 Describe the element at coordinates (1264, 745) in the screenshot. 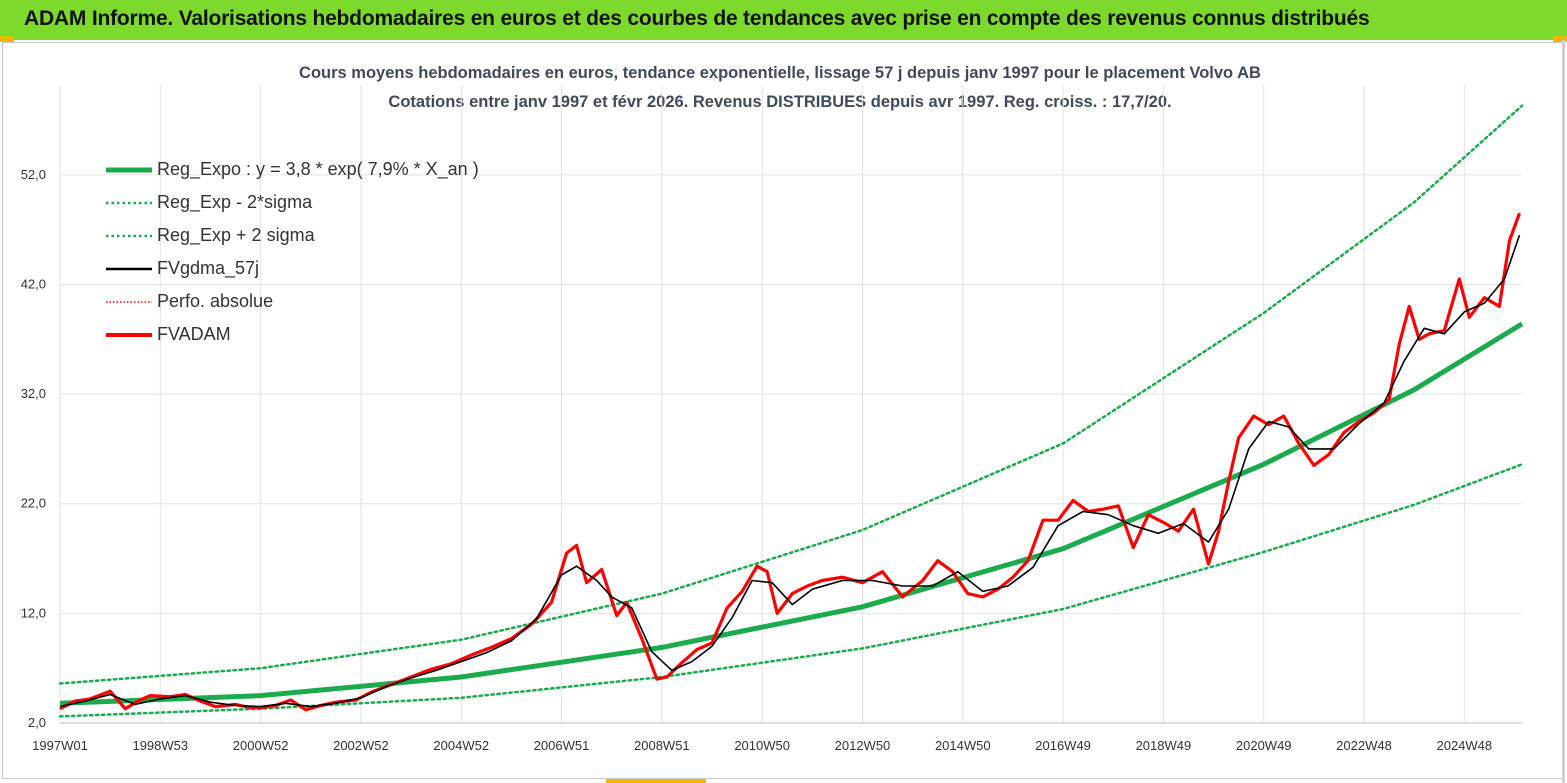

I see `x-tick-label: 2020W49` at that location.